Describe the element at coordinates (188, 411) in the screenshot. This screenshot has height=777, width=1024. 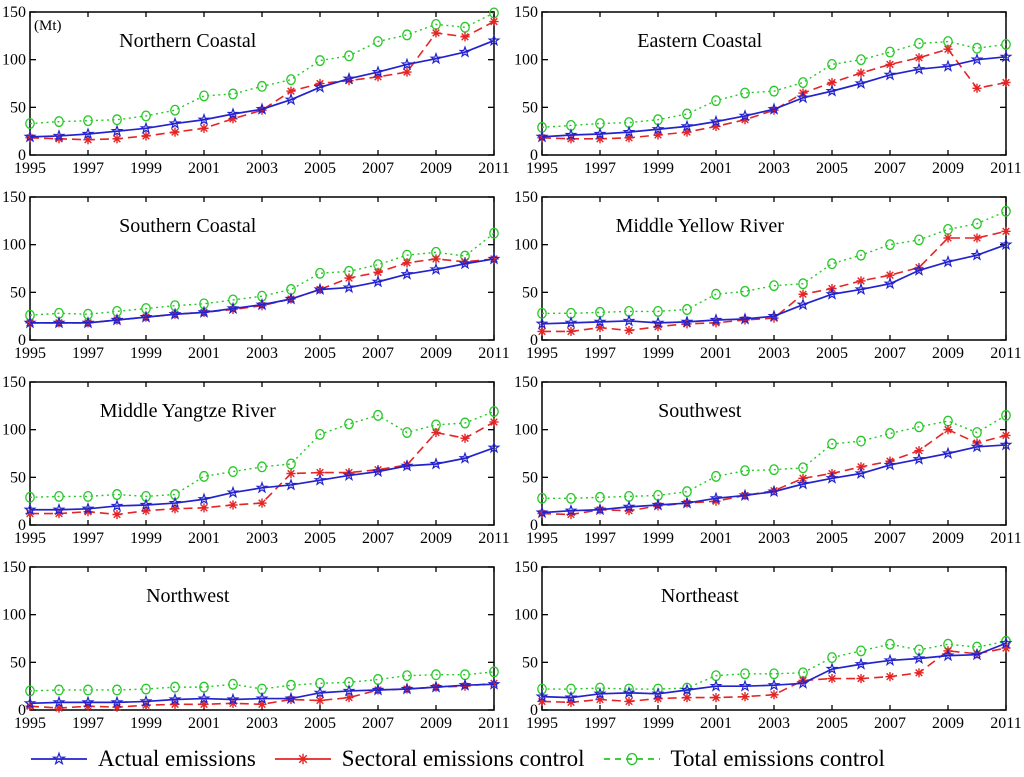
I see `chart-title: Middle Yangtze River` at that location.